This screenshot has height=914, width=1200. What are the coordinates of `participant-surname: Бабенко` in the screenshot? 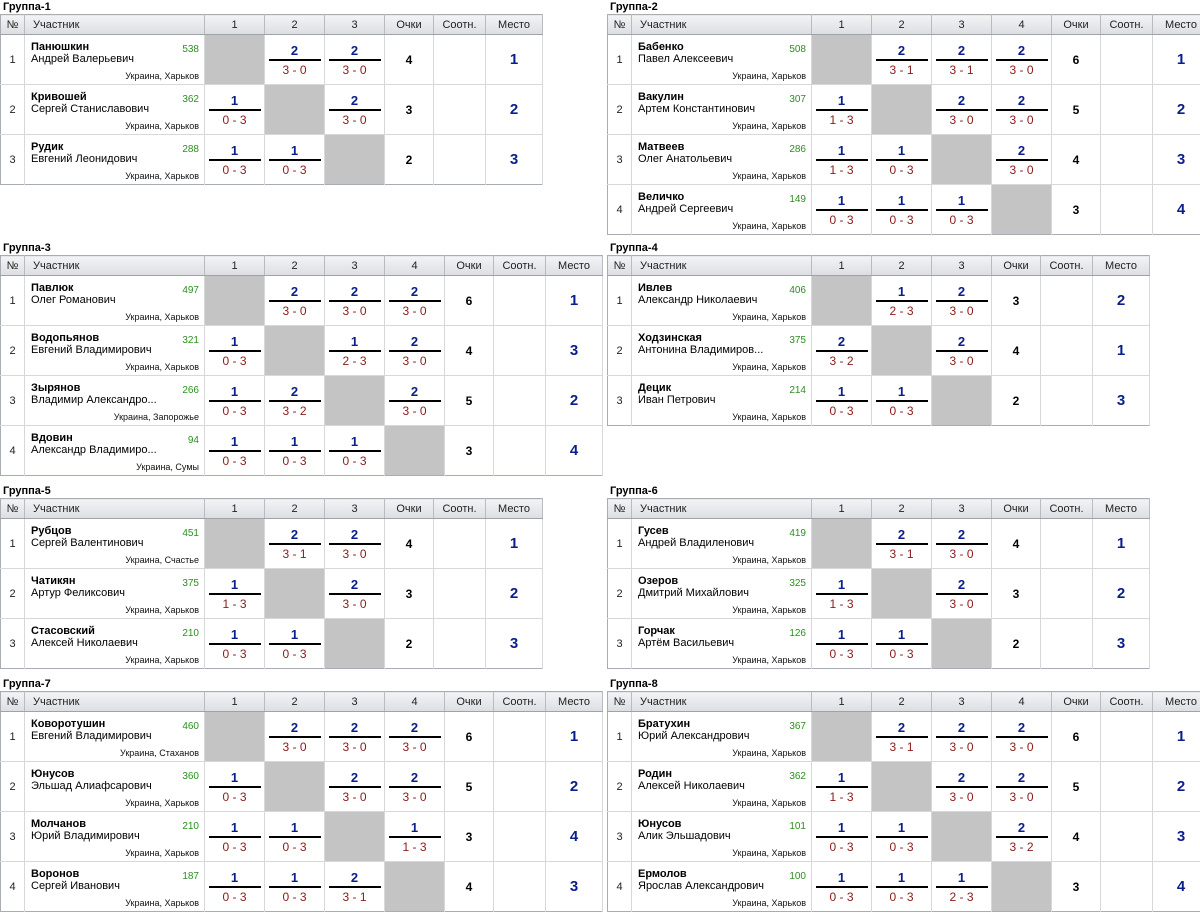 It's located at (661, 47).